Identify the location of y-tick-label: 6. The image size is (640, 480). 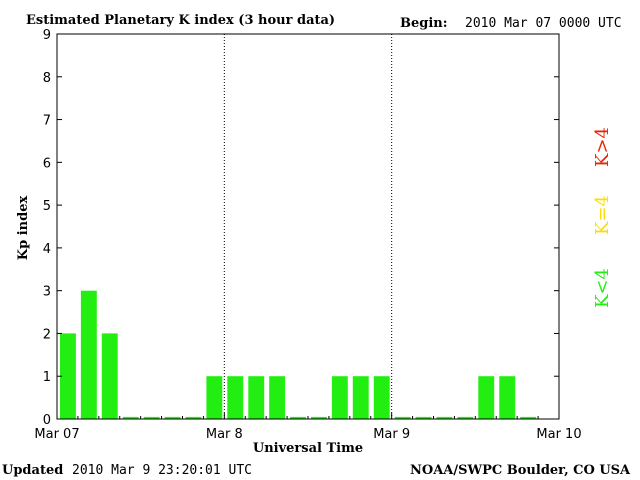
(47, 163).